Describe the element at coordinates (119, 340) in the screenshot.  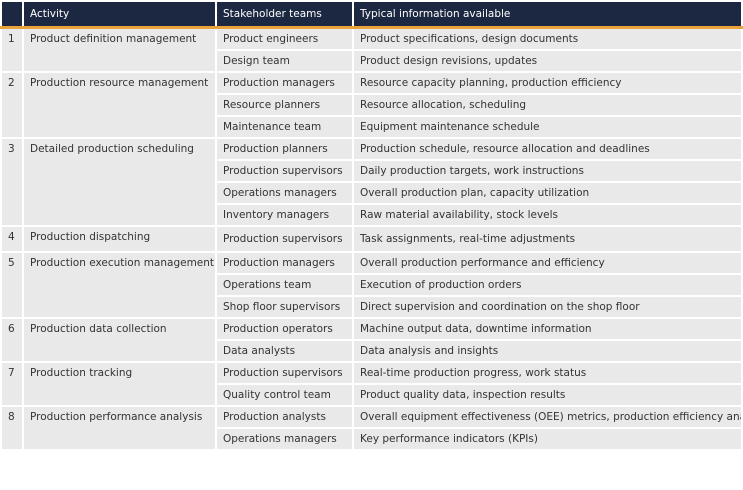
I see `activity-cell: Production data collection` at that location.